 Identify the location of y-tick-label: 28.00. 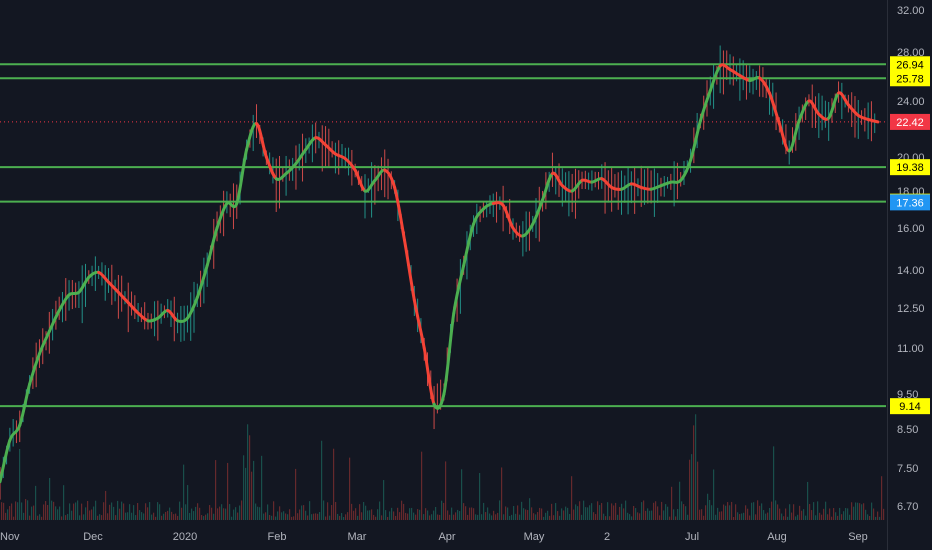
(911, 53).